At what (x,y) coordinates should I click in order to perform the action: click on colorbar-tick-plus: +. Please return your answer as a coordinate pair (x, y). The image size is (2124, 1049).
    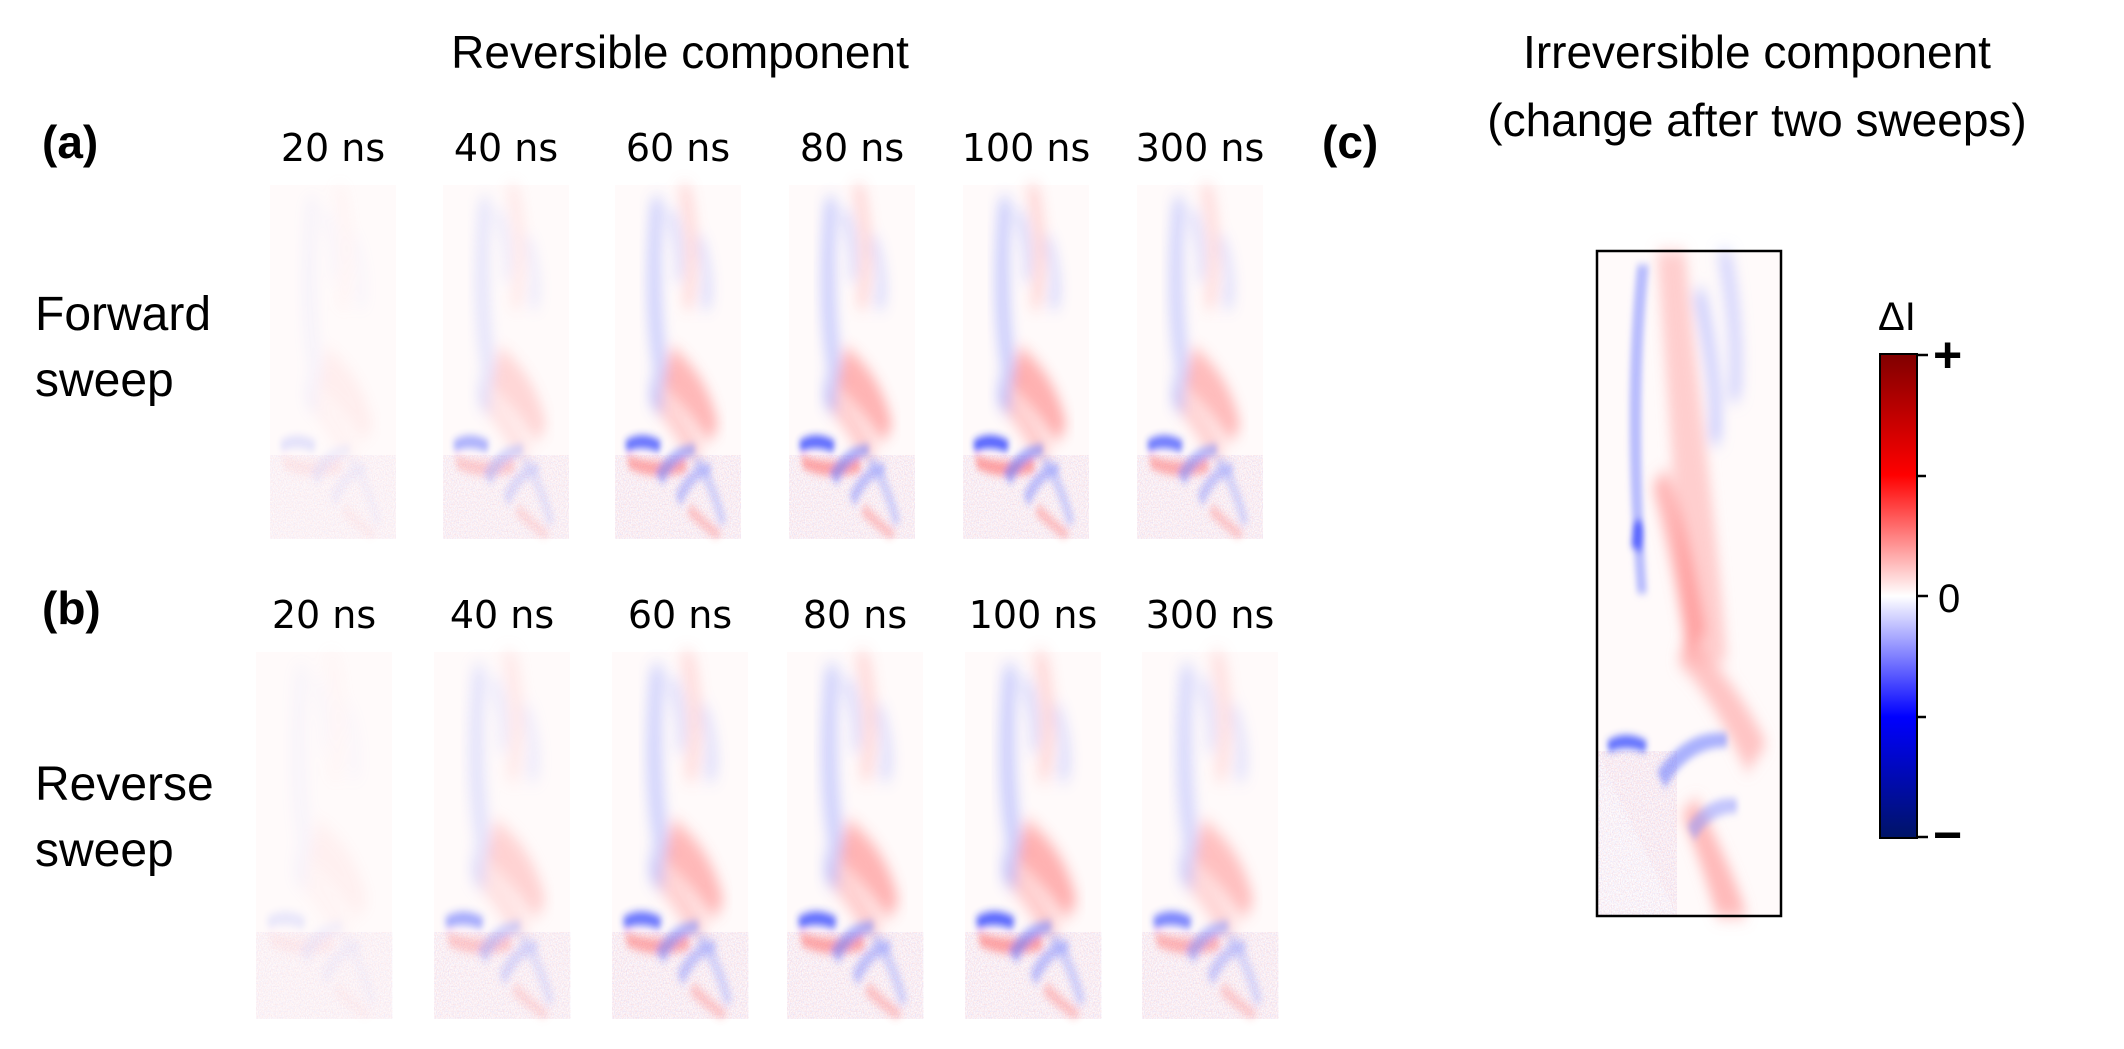
    Looking at the image, I should click on (1947, 355).